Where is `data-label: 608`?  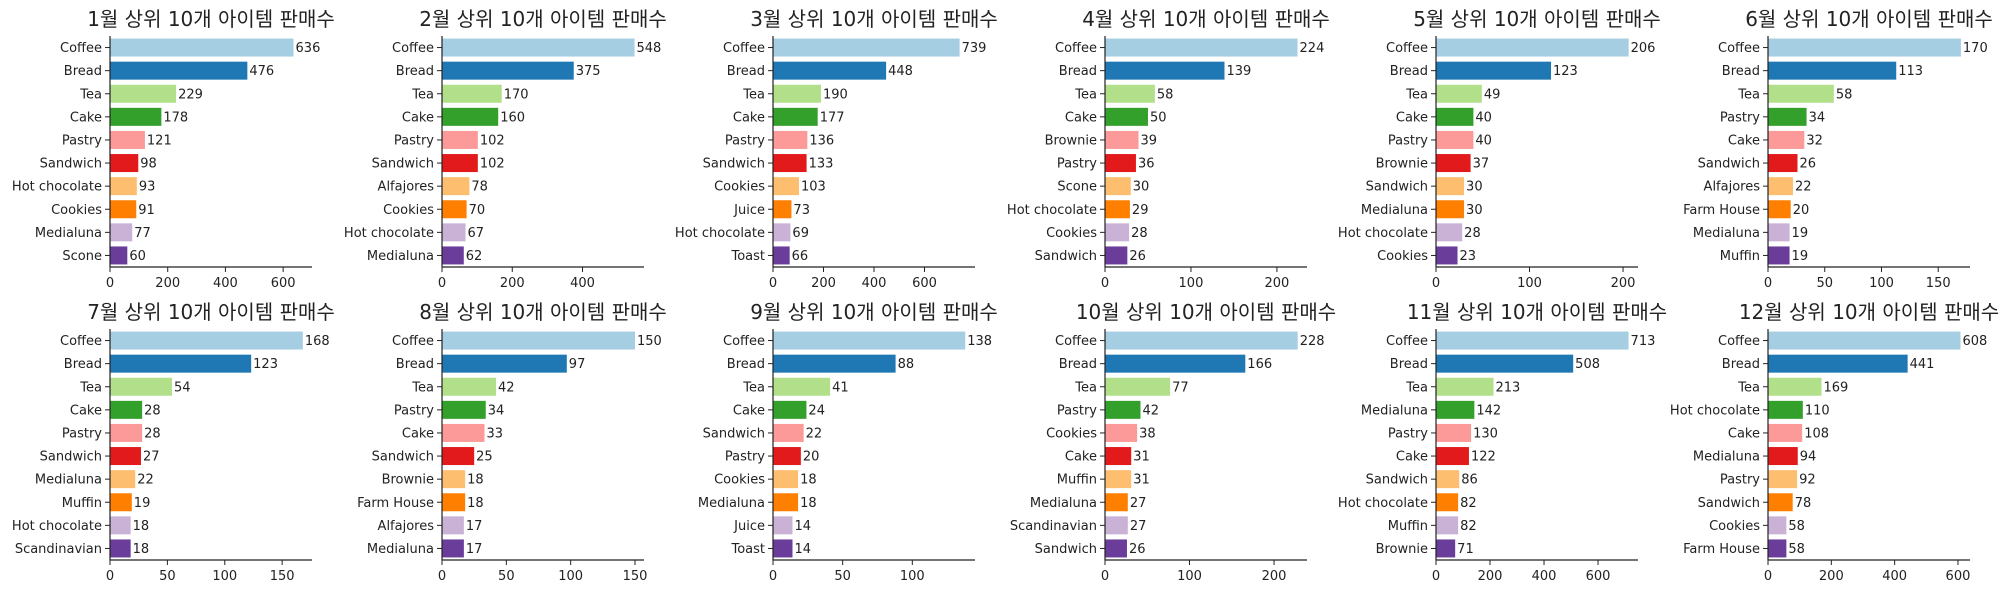
data-label: 608 is located at coordinates (1975, 341).